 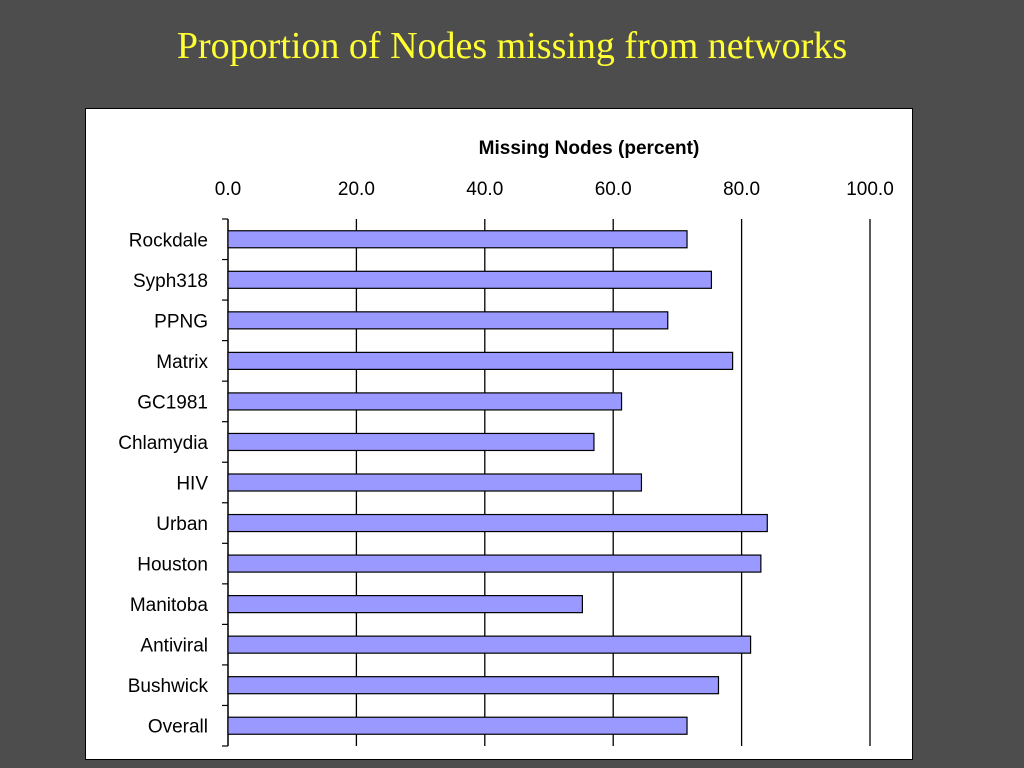 I want to click on x-tick-label: 60.0, so click(x=613, y=189).